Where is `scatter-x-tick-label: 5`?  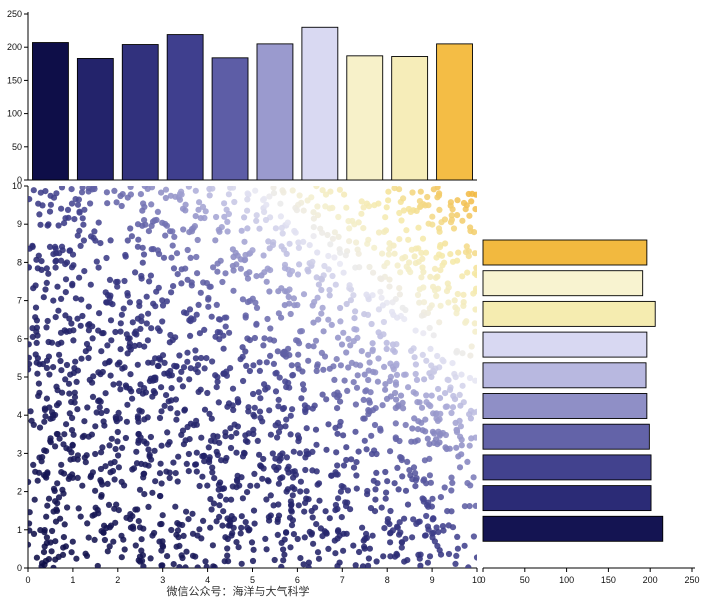 scatter-x-tick-label: 5 is located at coordinates (252, 580).